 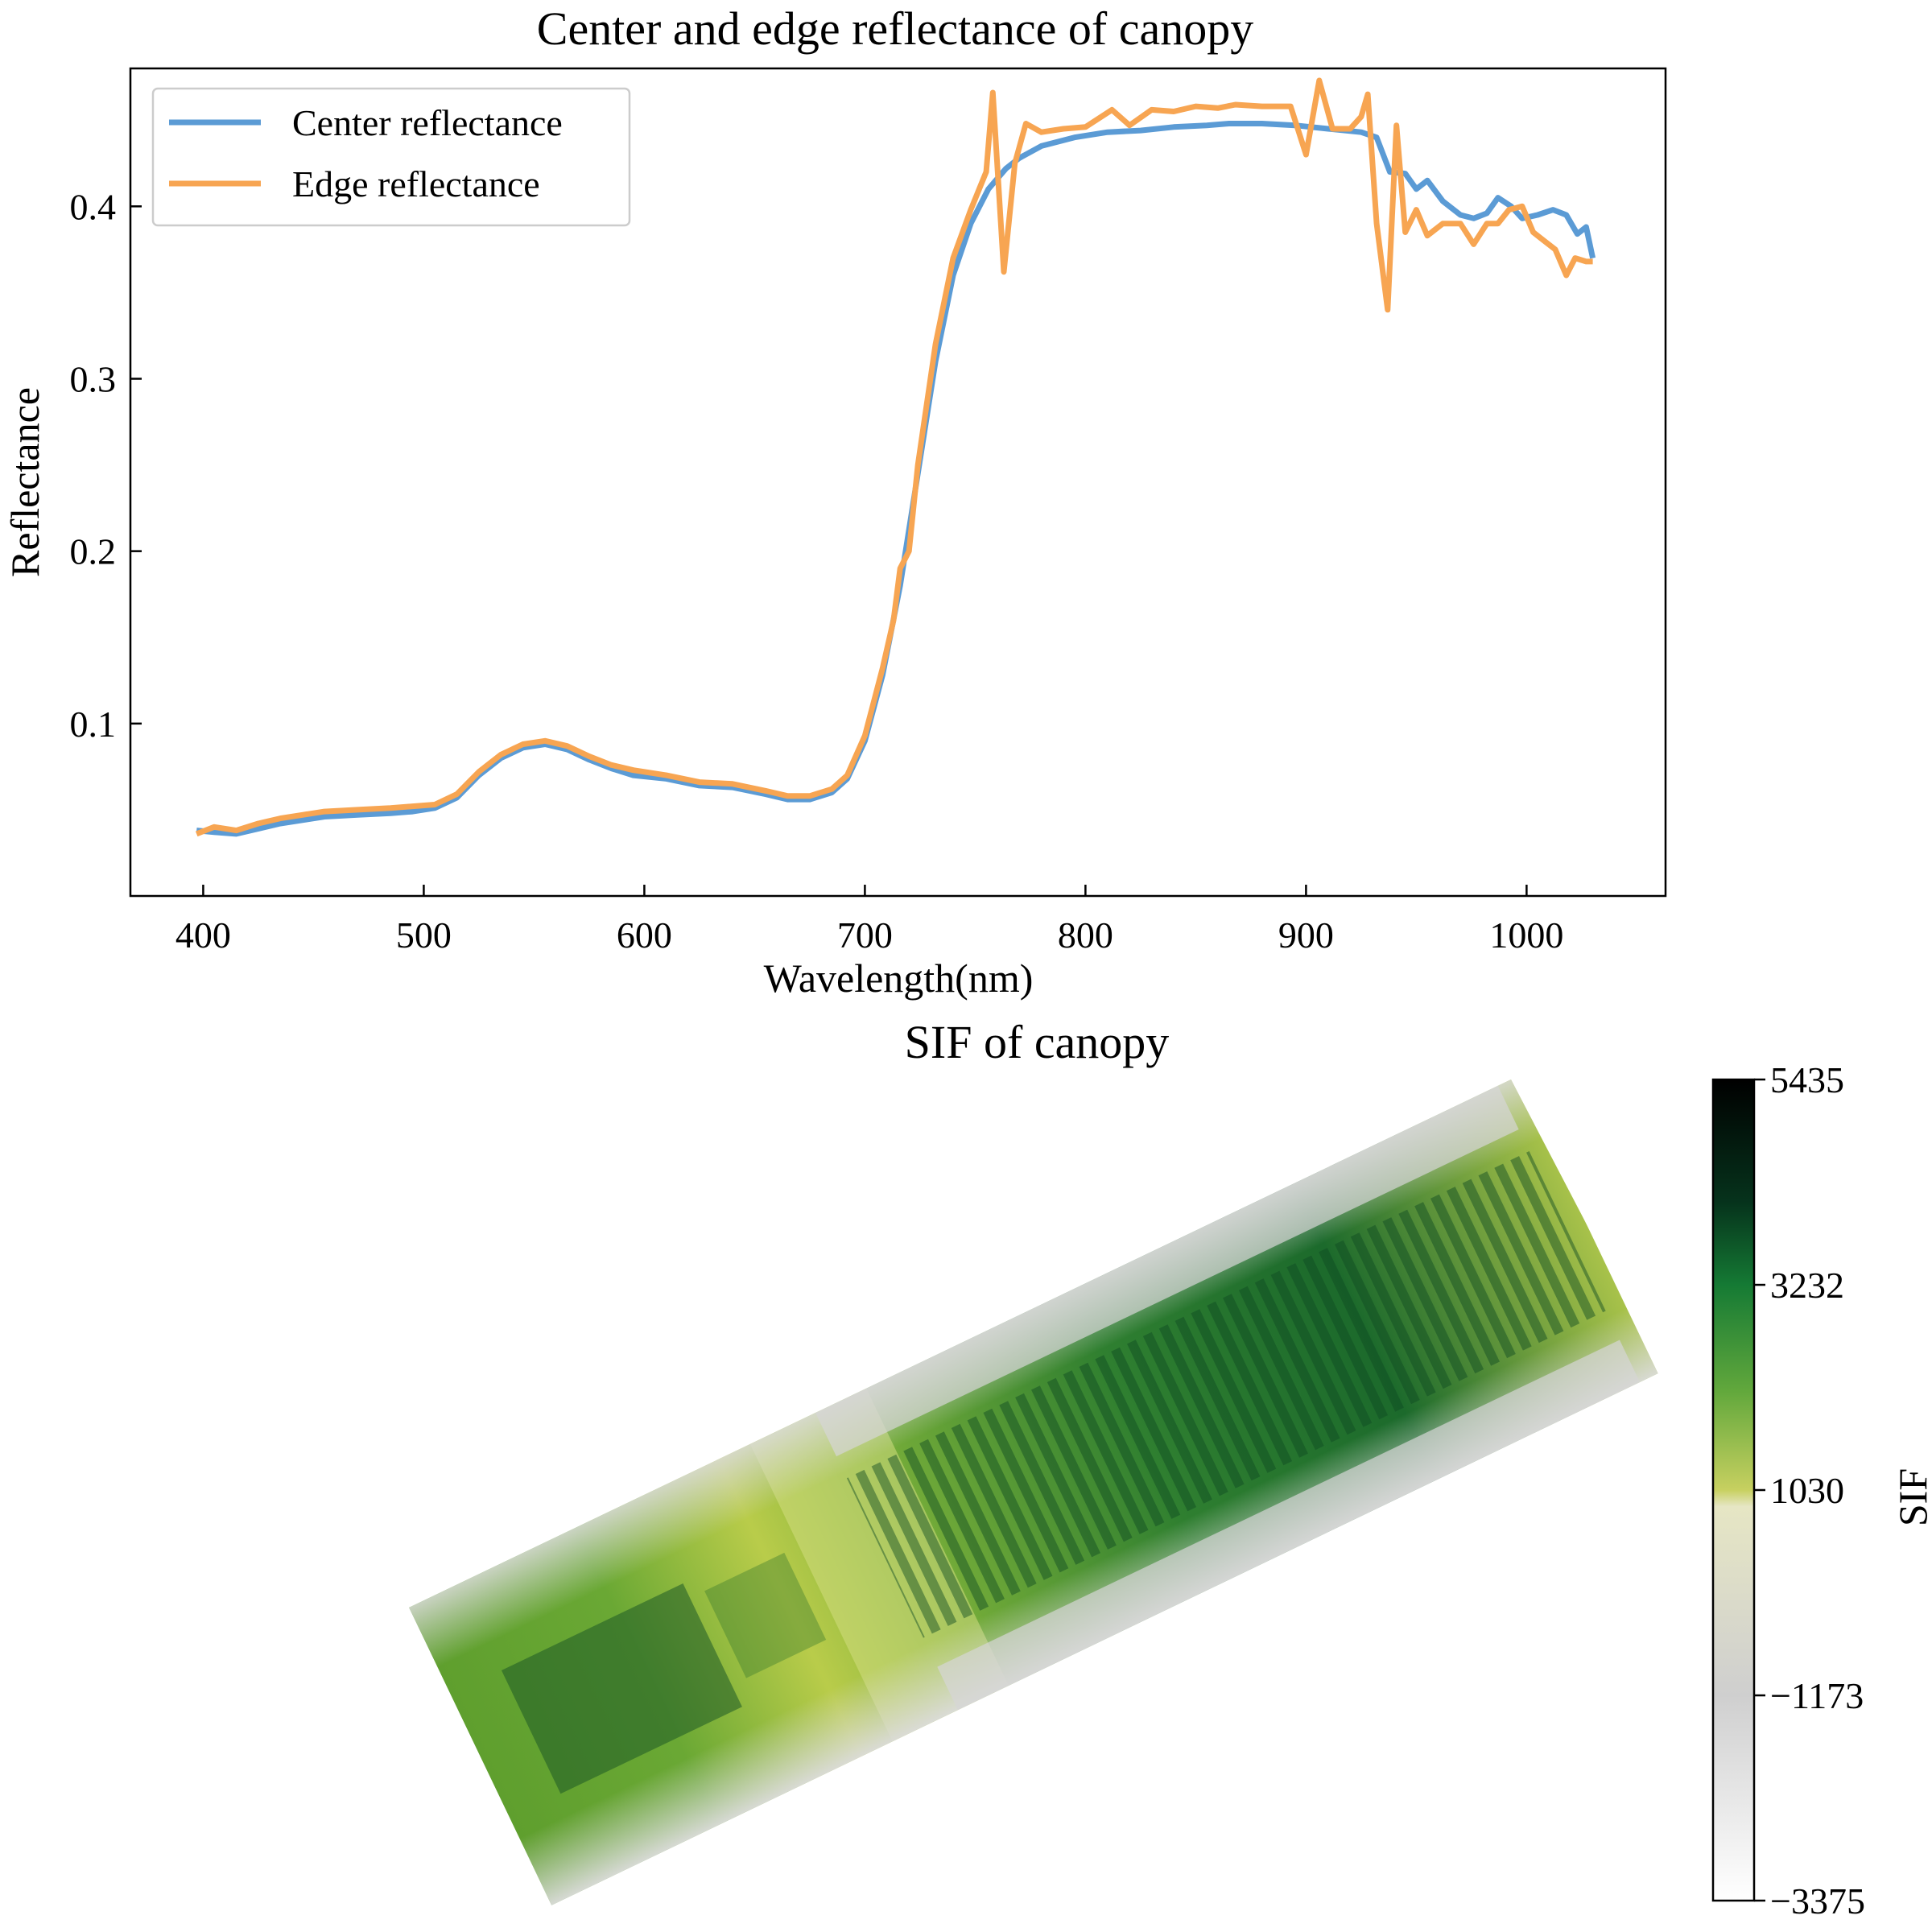 What do you see at coordinates (1817, 1901) in the screenshot?
I see `colorbar-tick-label: −3375` at bounding box center [1817, 1901].